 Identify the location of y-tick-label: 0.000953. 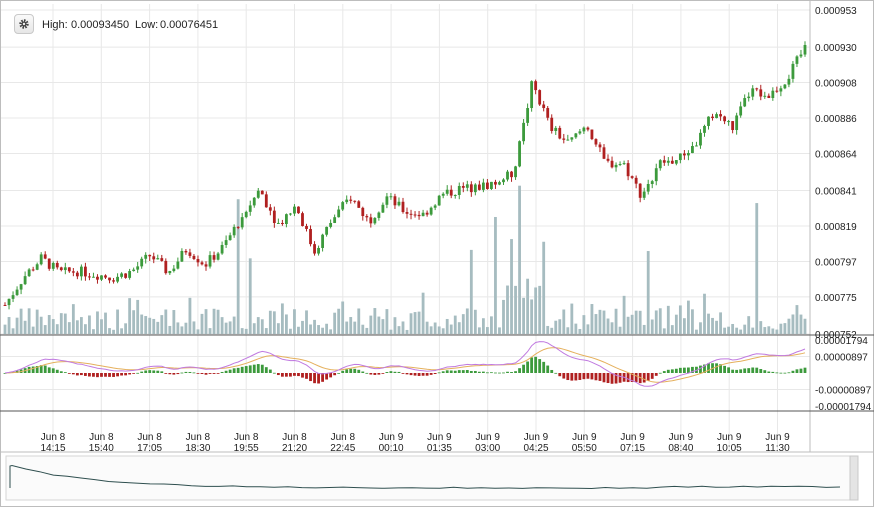
(836, 11).